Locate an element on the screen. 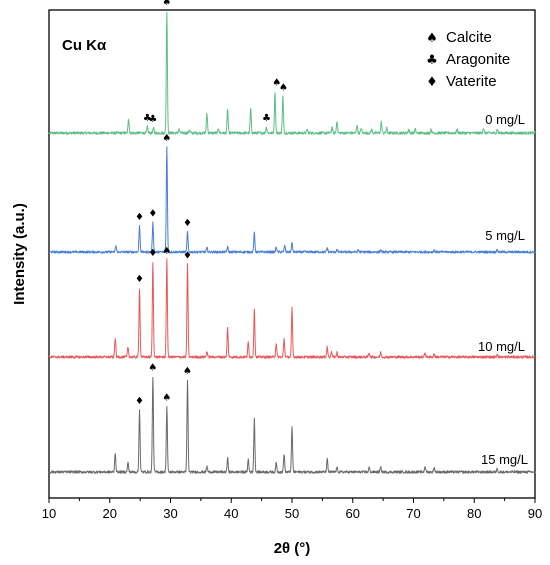 The image size is (550, 565). legend-symbol-vaterite: ♦ is located at coordinates (432, 82).